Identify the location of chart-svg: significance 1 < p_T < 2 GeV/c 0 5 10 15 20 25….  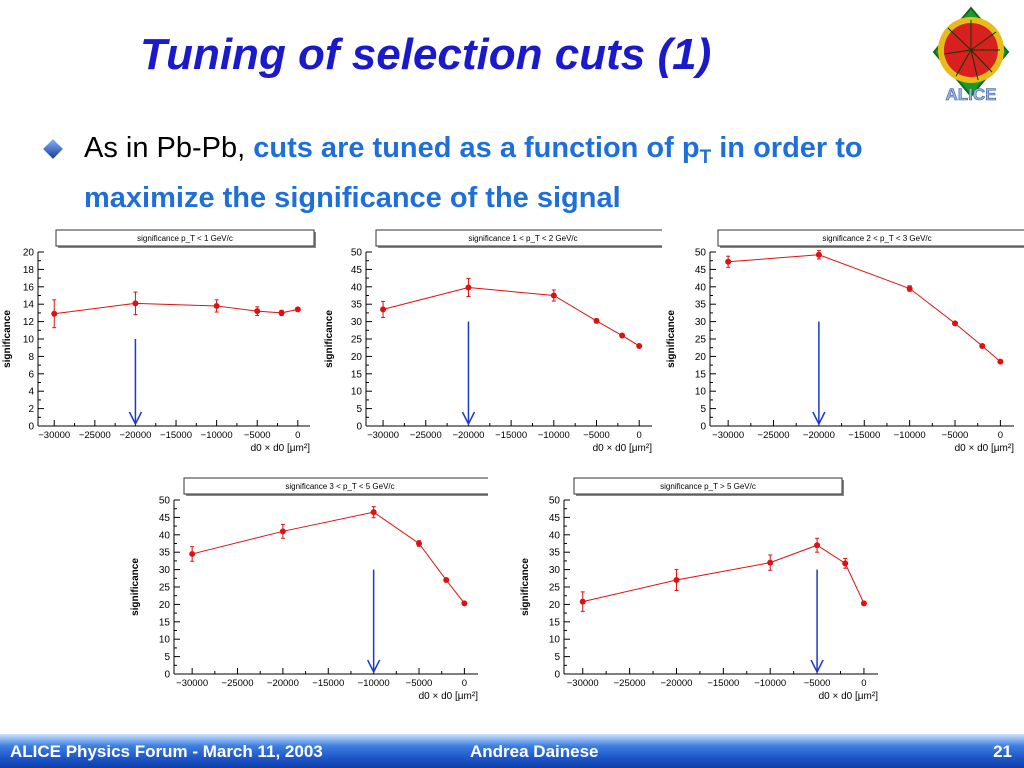
(498, 341).